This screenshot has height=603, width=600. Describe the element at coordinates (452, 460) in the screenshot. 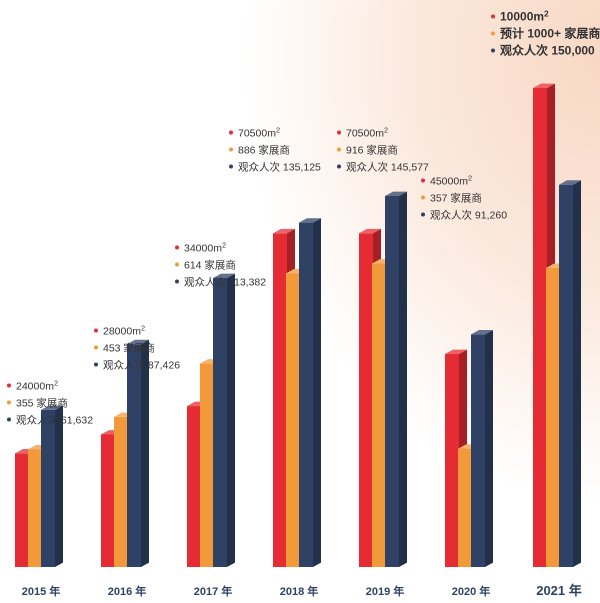

I see `bar-area-5-front` at that location.